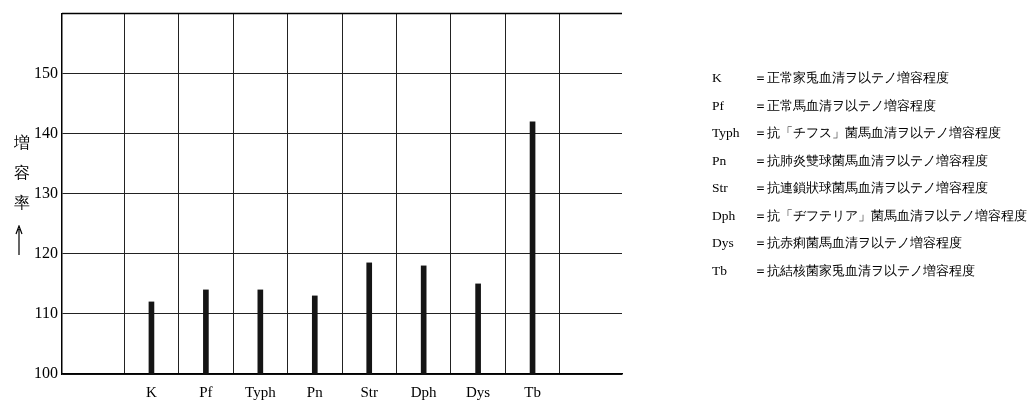 The image size is (1031, 412). What do you see at coordinates (837, 242) in the screenshot?
I see `text: Dys ＝抗赤痢菌馬血清ヲ以テノ増容程度` at bounding box center [837, 242].